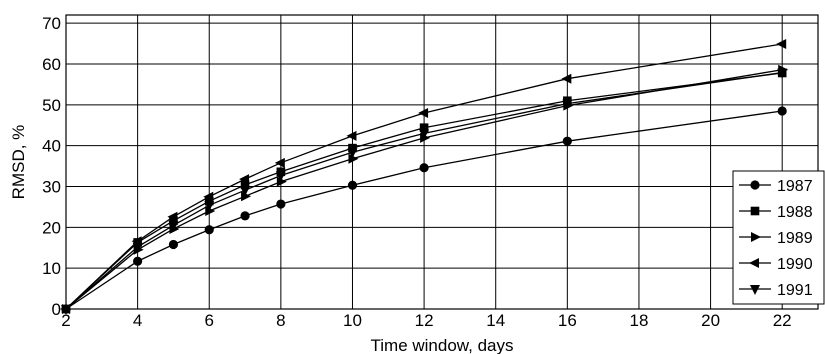 The height and width of the screenshot is (354, 825). I want to click on y-tick-label: 40, so click(51, 146).